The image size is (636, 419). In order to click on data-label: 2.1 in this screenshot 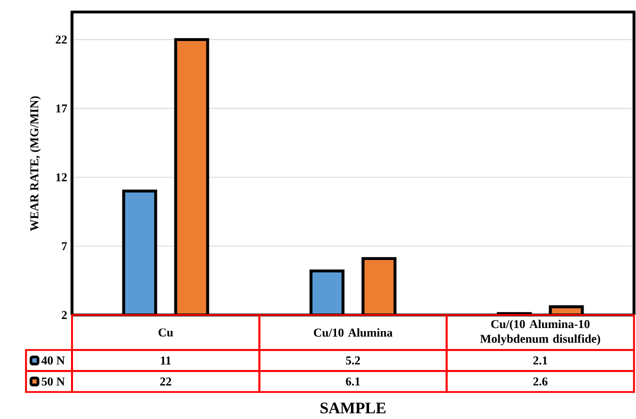, I will do `click(540, 360)`.